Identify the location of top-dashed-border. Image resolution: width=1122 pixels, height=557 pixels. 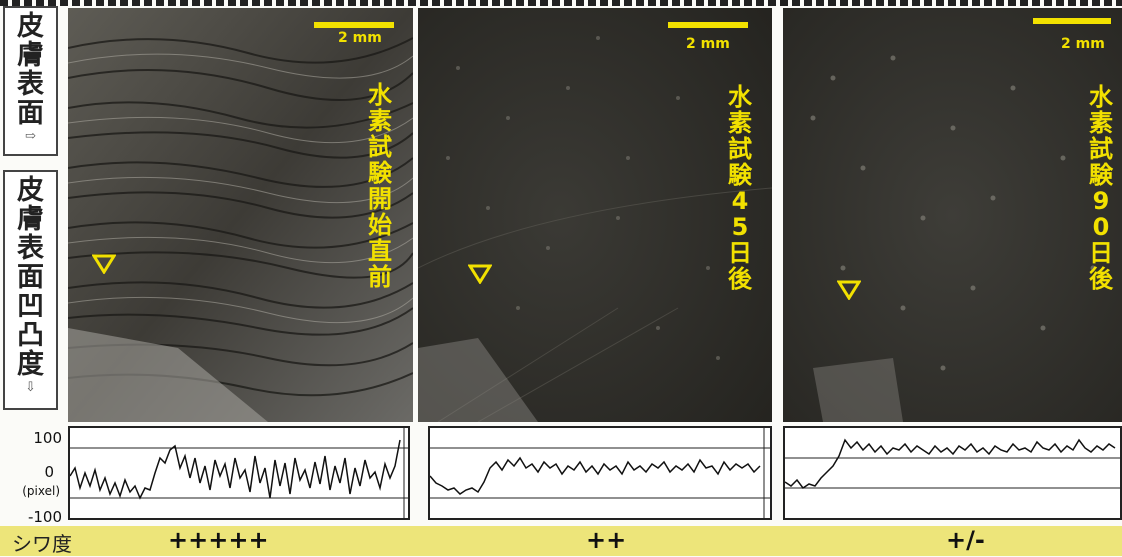
(561, 3).